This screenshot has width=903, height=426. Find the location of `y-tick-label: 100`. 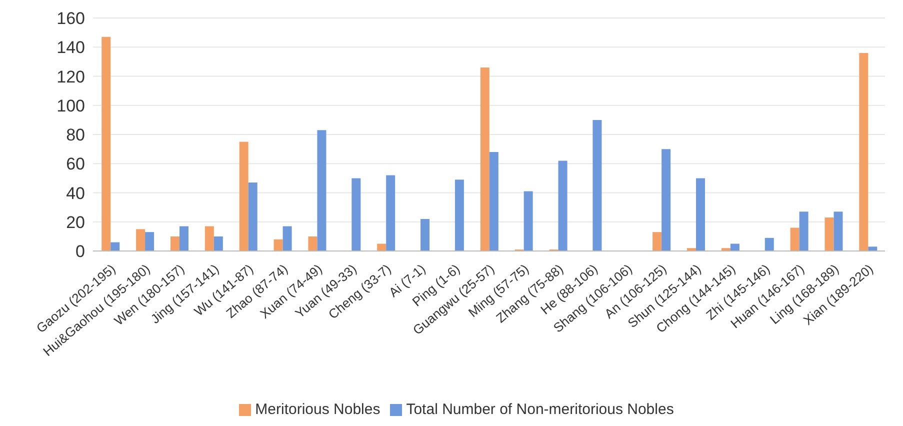

y-tick-label: 100 is located at coordinates (70, 106).